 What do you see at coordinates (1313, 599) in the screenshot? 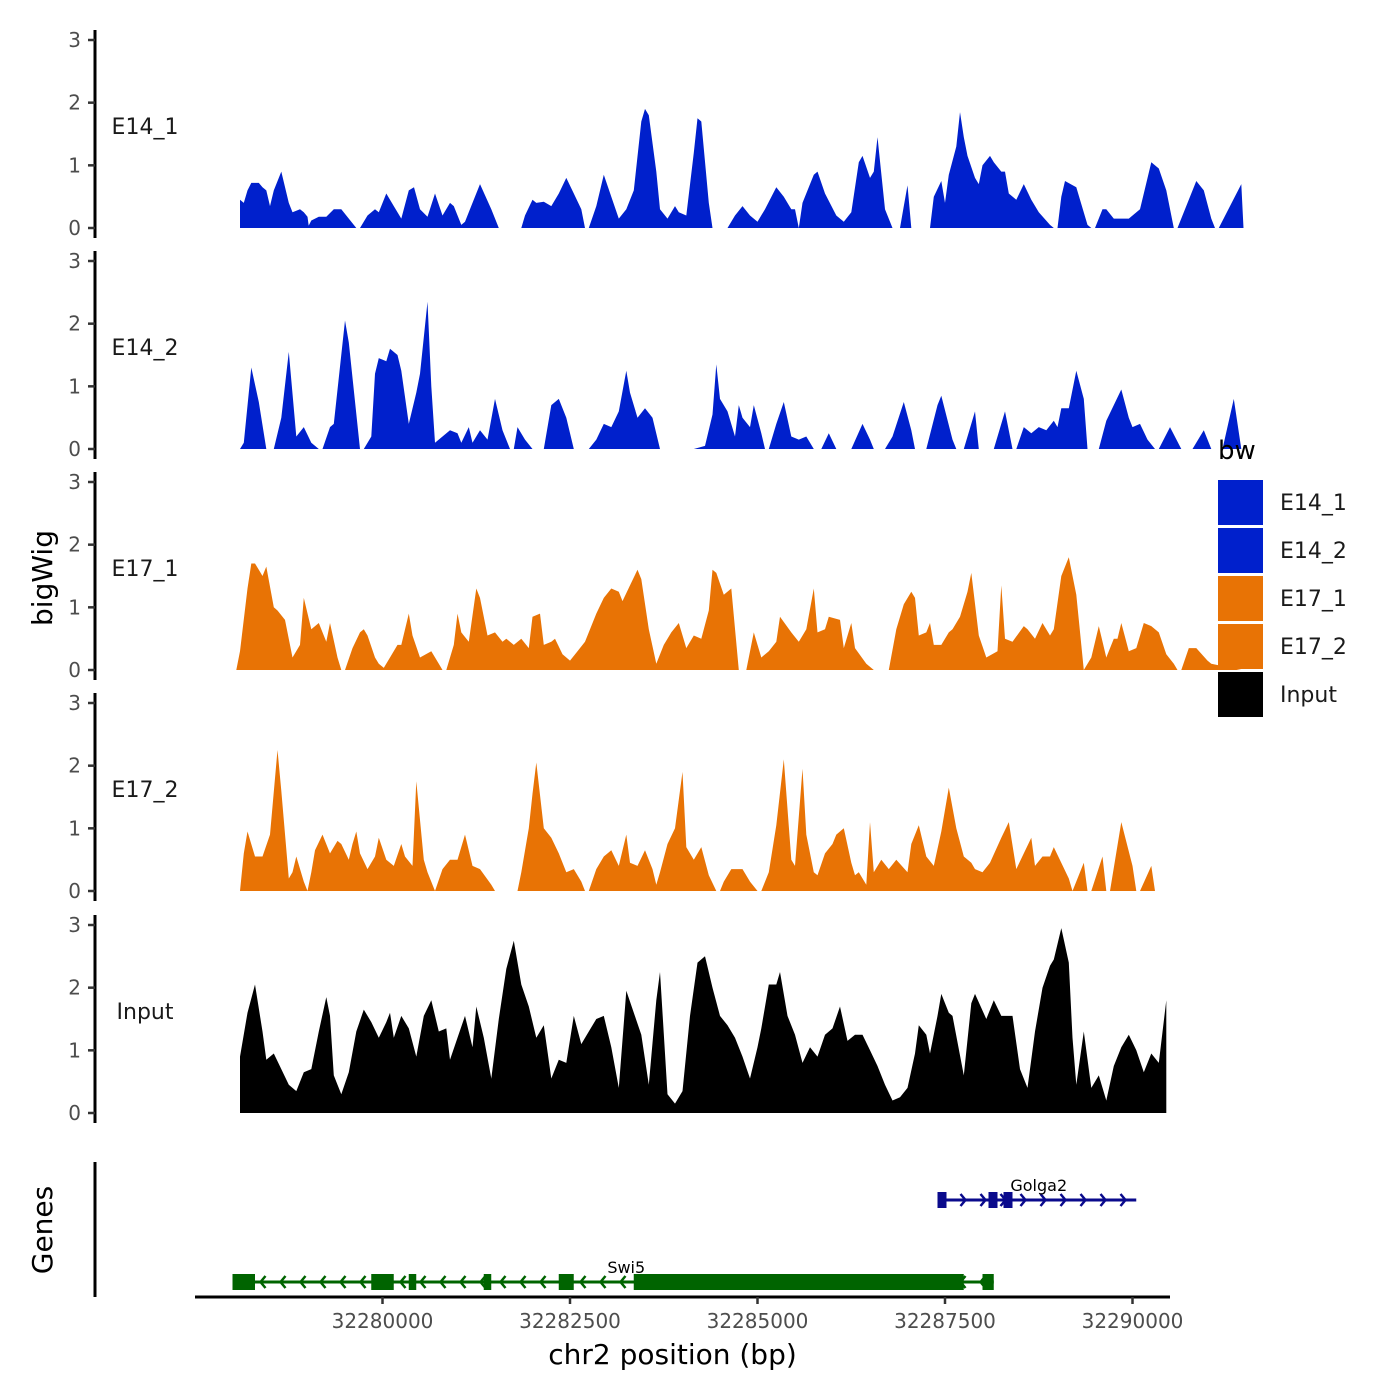
I see `legend-label: E17_1` at bounding box center [1313, 599].